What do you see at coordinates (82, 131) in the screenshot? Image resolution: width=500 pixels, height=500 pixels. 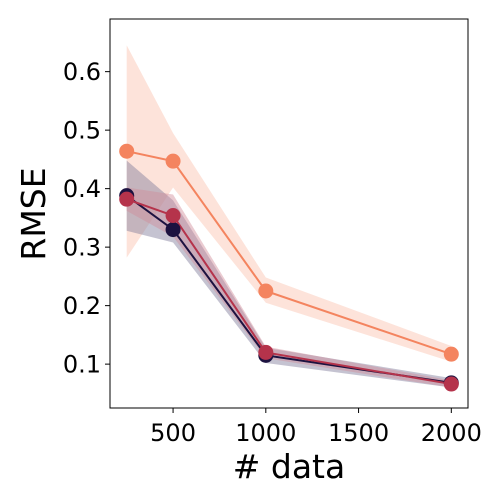 I see `y-tick-label: 0.5` at bounding box center [82, 131].